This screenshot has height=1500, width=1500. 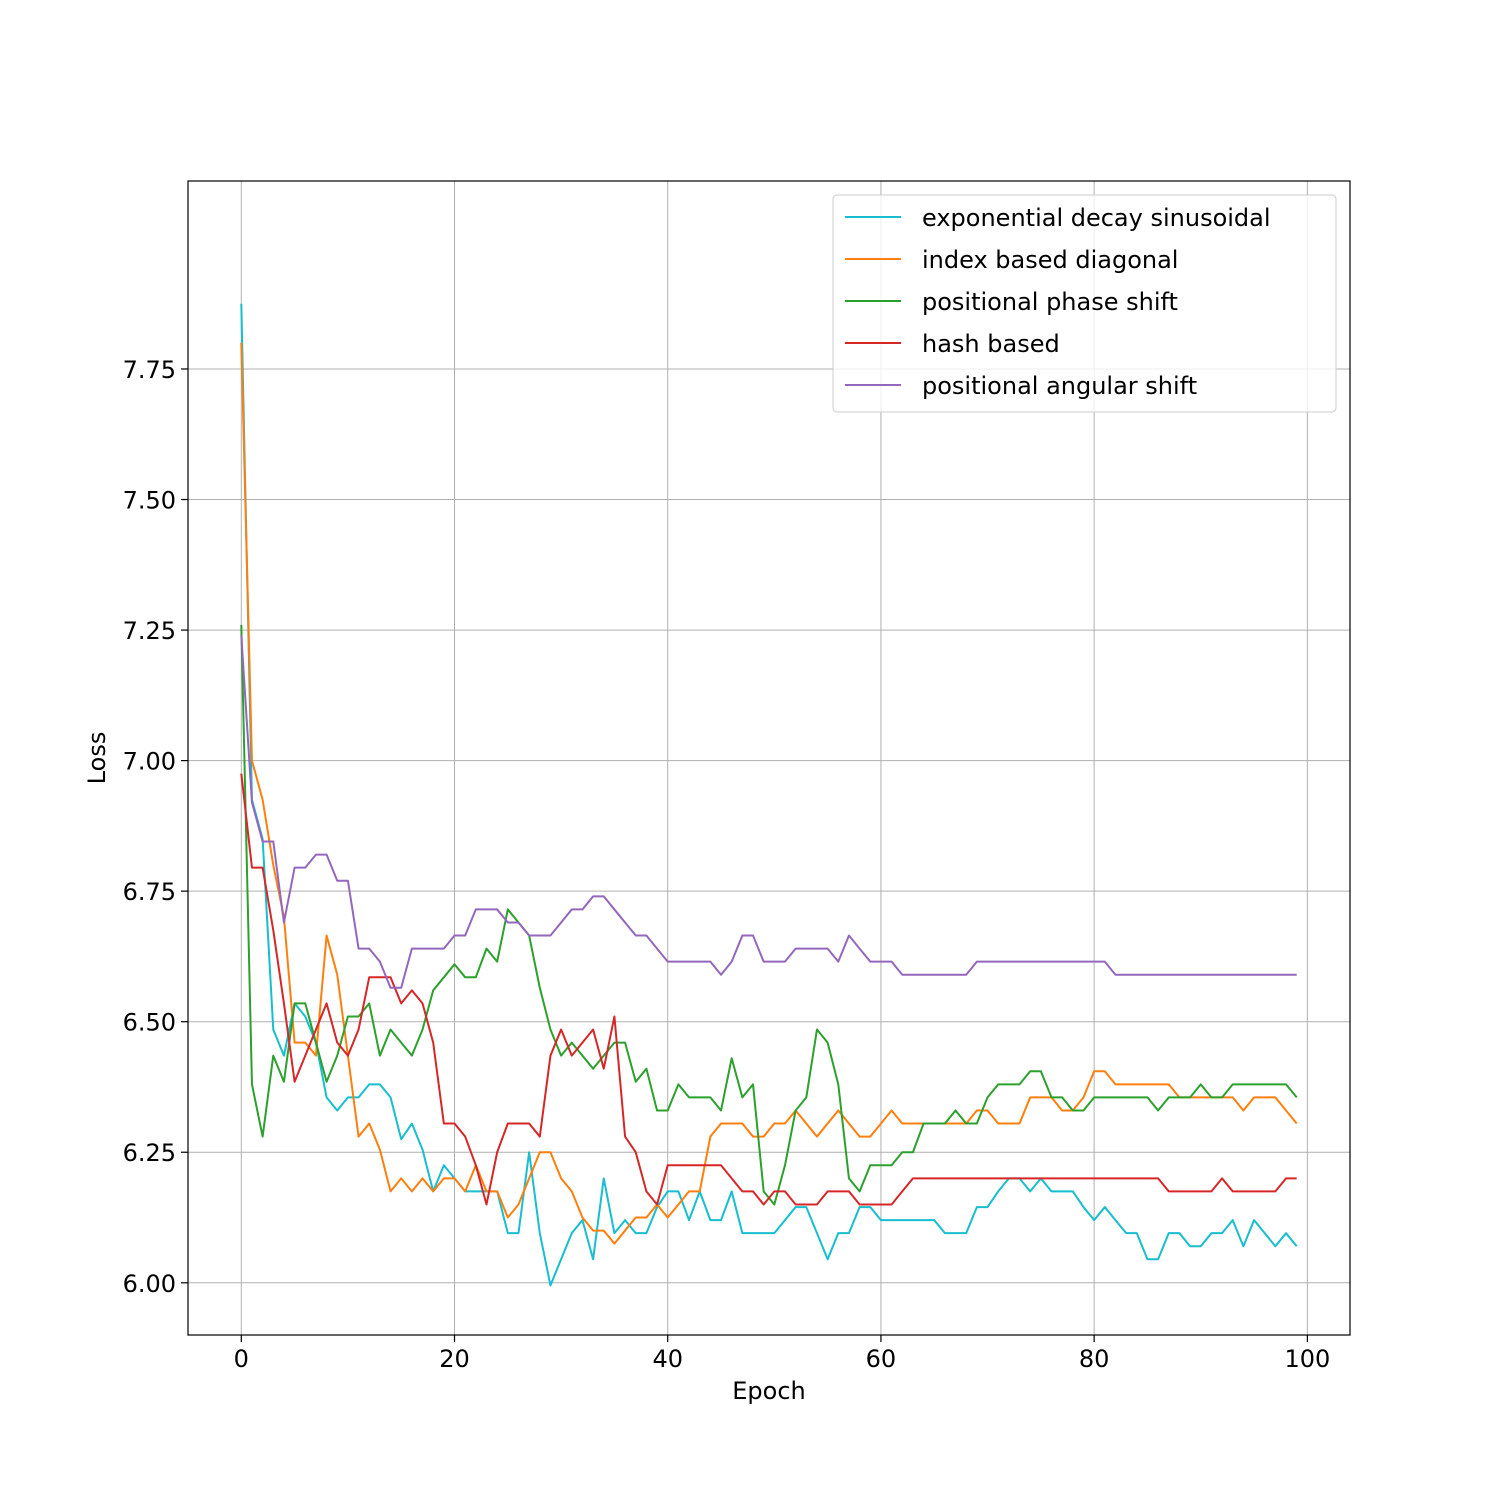 I want to click on x-tick-label: 40, so click(x=667, y=1359).